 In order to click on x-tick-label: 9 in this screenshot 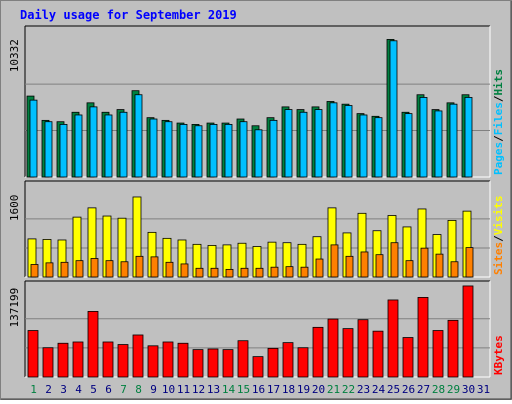, I will do `click(153, 389)`.